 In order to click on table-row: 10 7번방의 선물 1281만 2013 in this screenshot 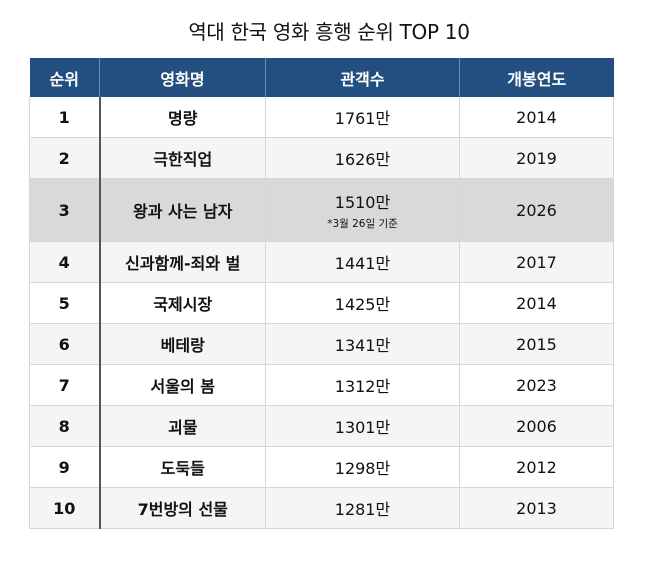, I will do `click(321, 508)`.